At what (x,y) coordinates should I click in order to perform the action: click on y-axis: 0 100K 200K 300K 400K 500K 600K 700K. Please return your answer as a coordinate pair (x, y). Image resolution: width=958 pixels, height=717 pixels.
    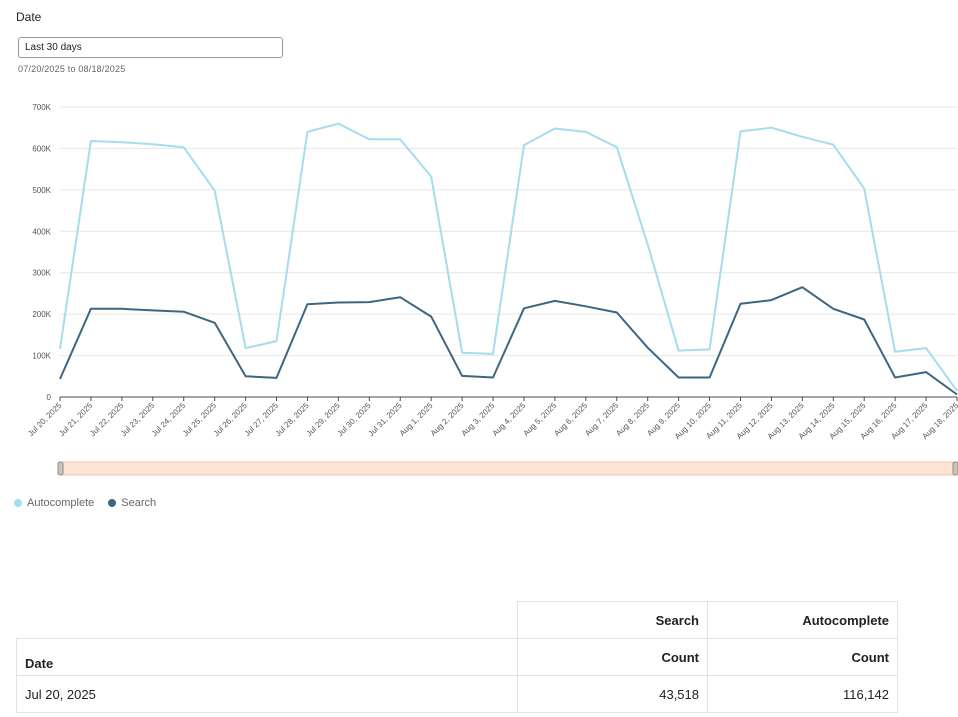
    Looking at the image, I should click on (41, 252).